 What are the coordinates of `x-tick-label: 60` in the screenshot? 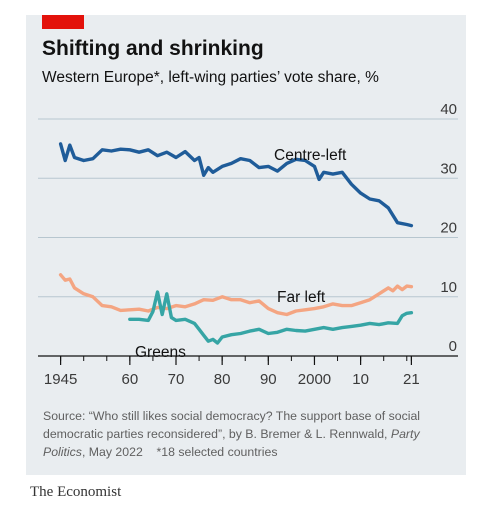 It's located at (130, 379).